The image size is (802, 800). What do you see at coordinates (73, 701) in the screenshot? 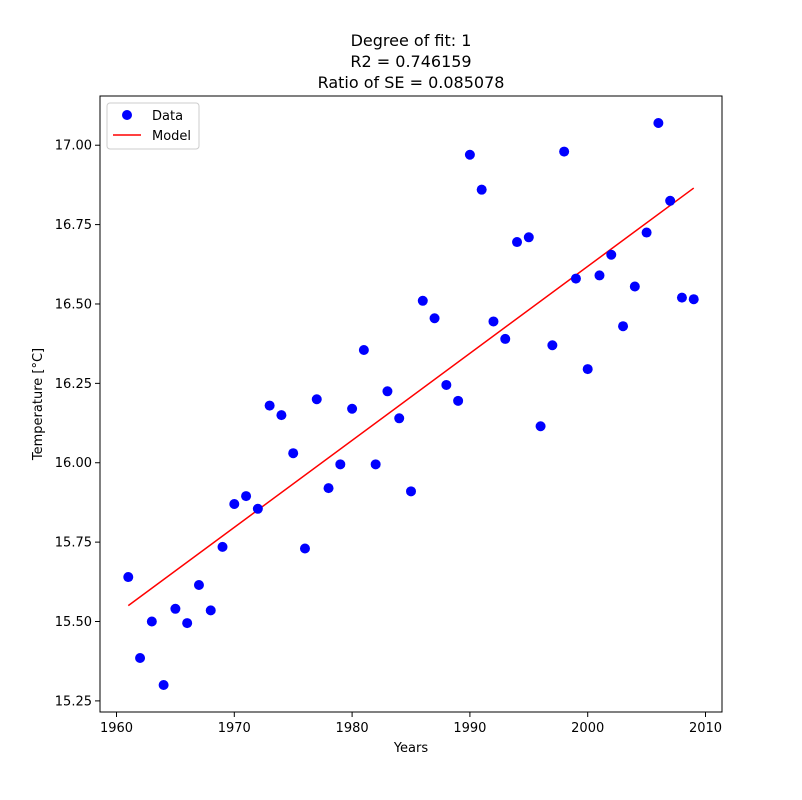
I see `y-tick-label: 15.25` at bounding box center [73, 701].